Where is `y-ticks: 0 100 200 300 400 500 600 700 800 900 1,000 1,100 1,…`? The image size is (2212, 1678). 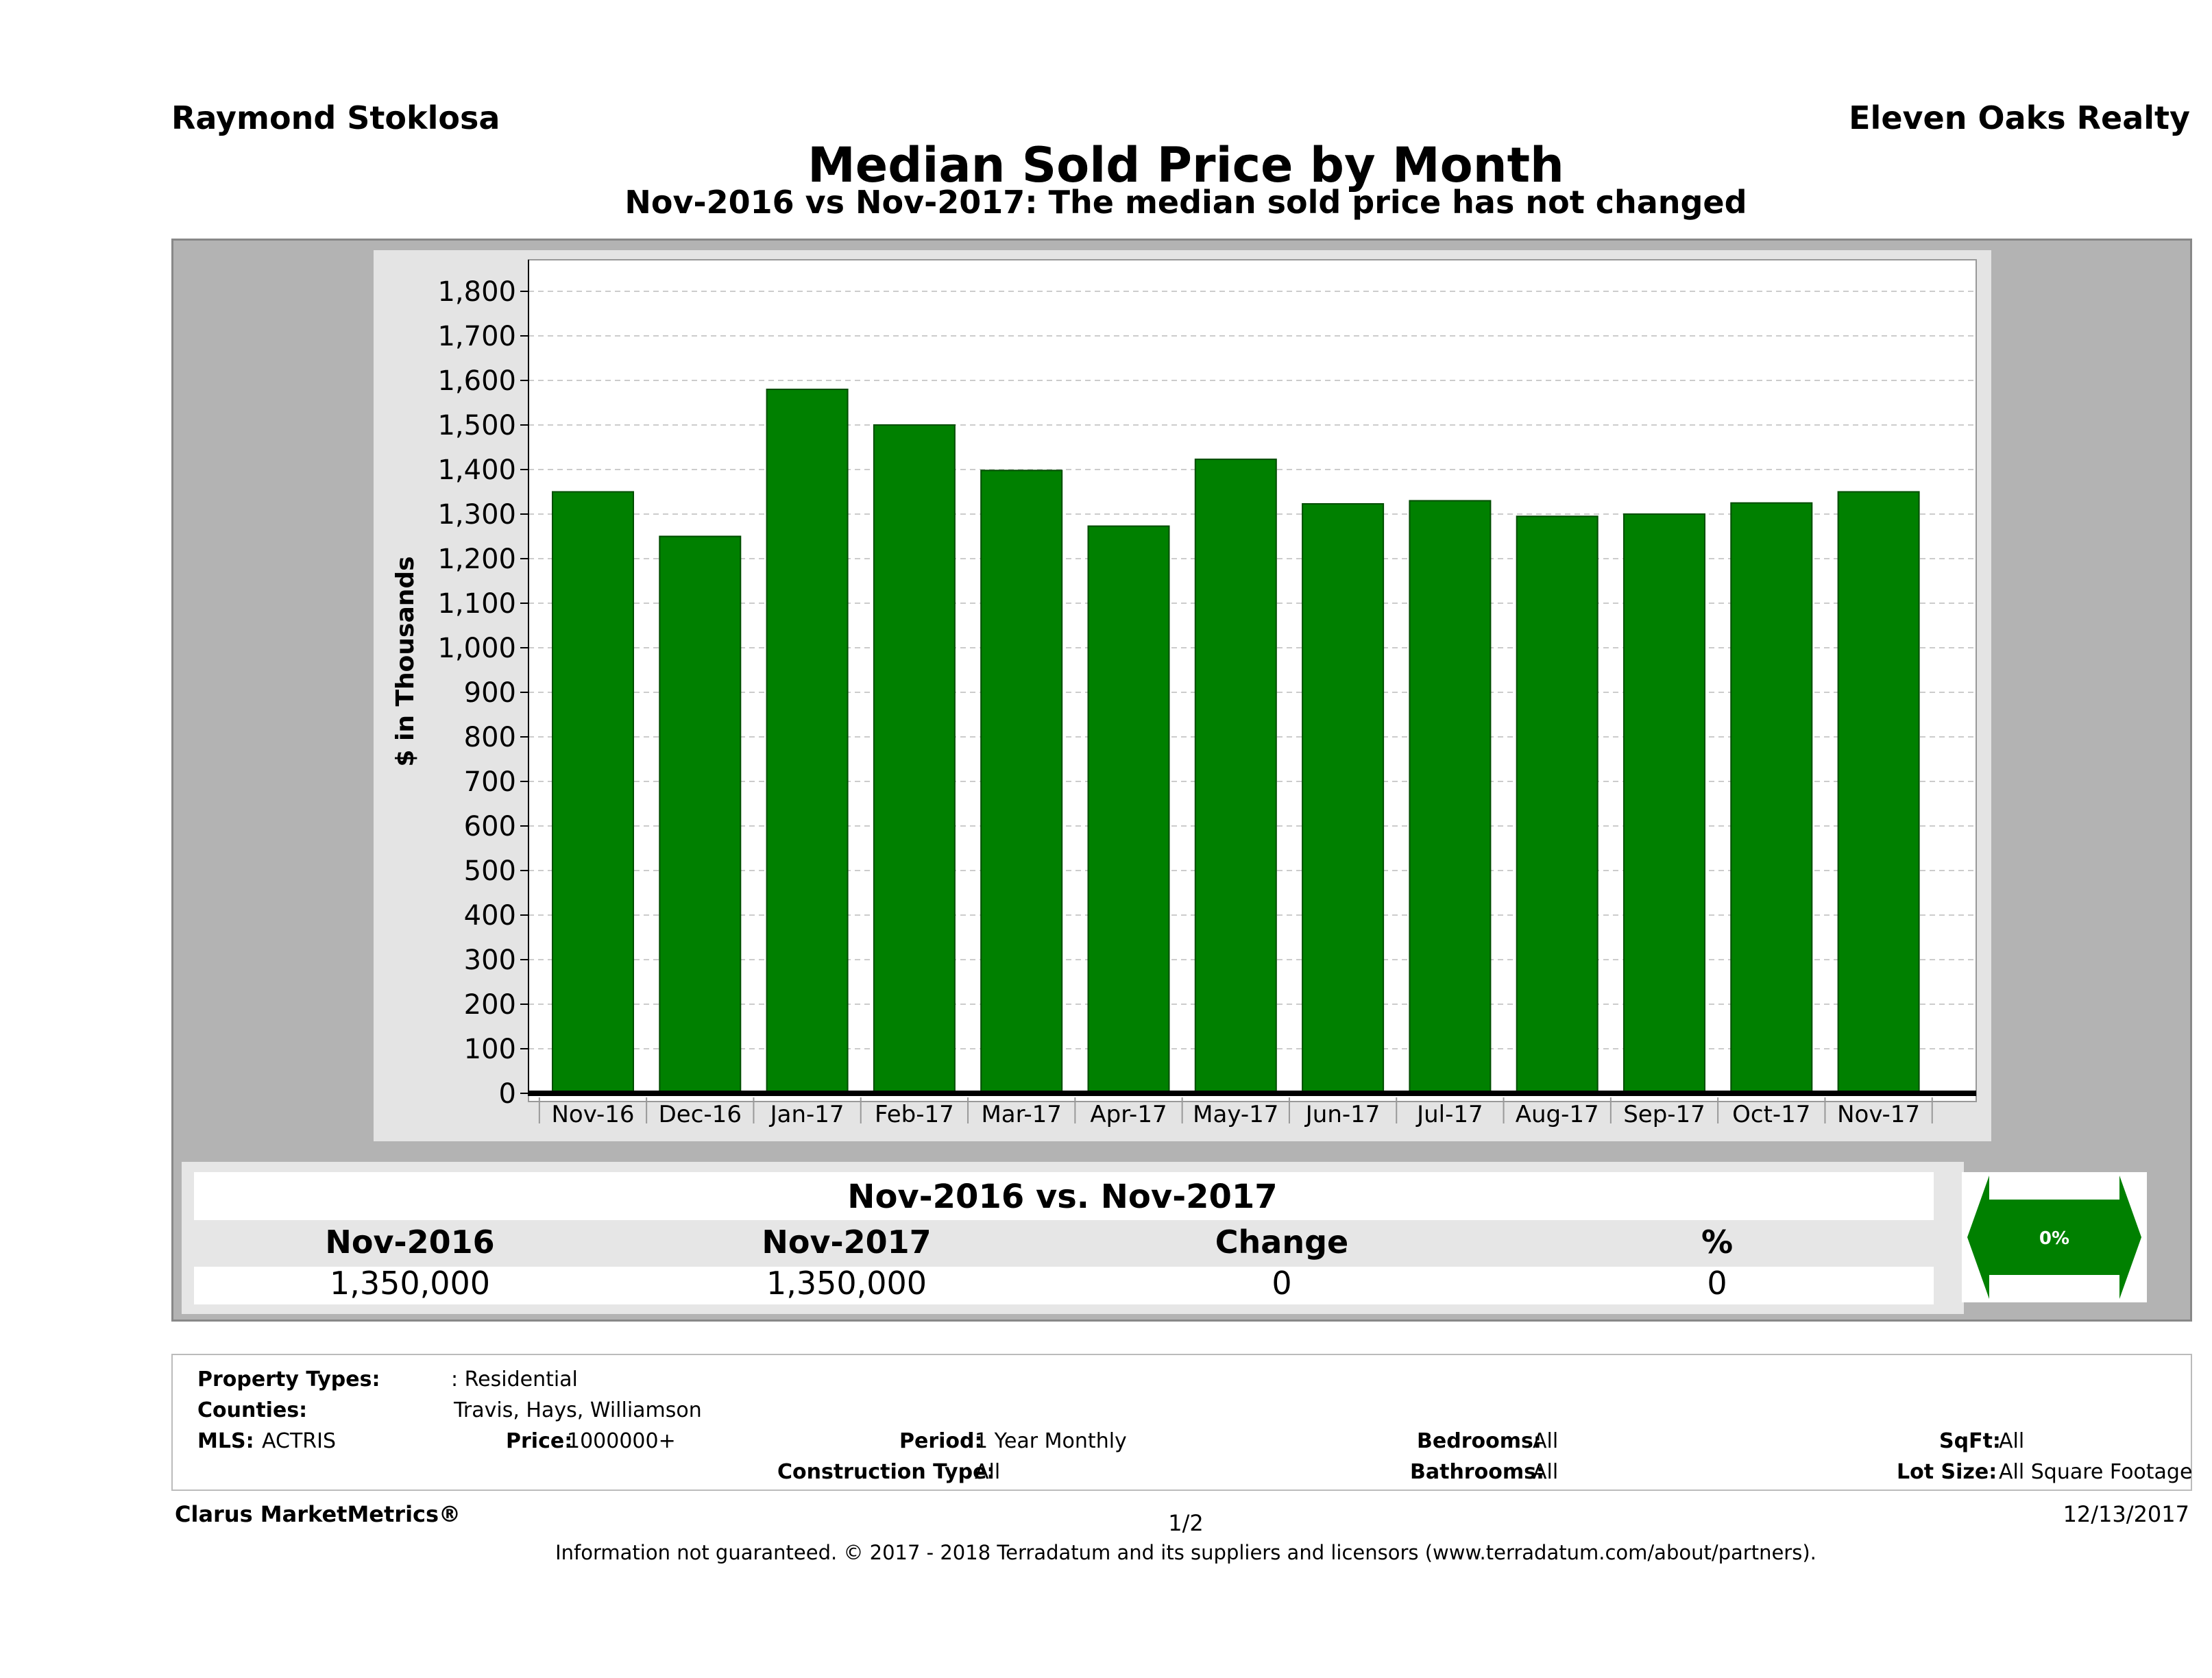
y-ticks: 0 100 200 300 400 500 600 700 800 900 1,000 1,100 1,… is located at coordinates (482, 693).